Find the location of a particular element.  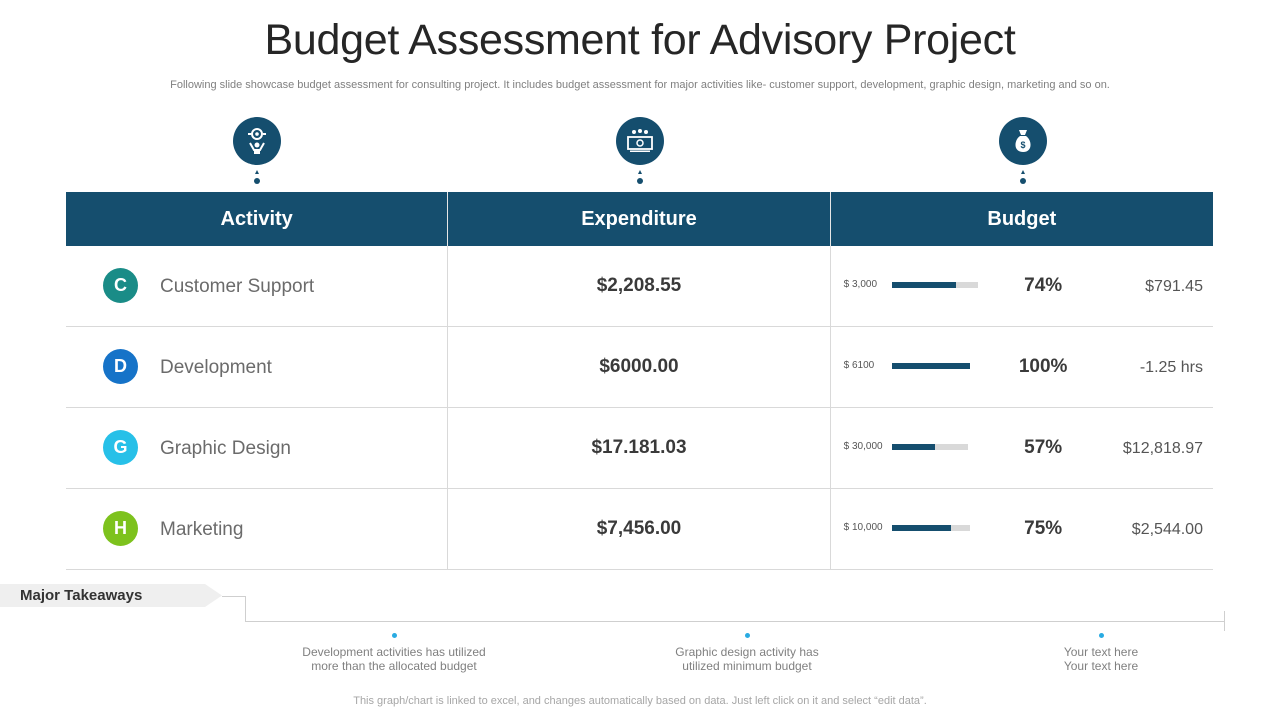

expenditure-cell: $17.181.03 is located at coordinates (639, 448).